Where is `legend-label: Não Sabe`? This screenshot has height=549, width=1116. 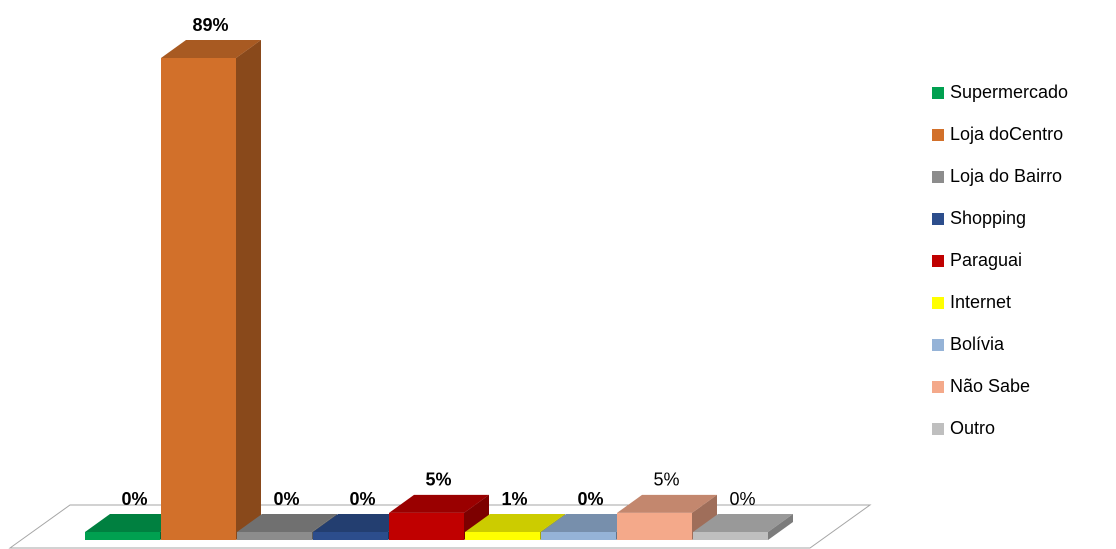 legend-label: Não Sabe is located at coordinates (990, 386).